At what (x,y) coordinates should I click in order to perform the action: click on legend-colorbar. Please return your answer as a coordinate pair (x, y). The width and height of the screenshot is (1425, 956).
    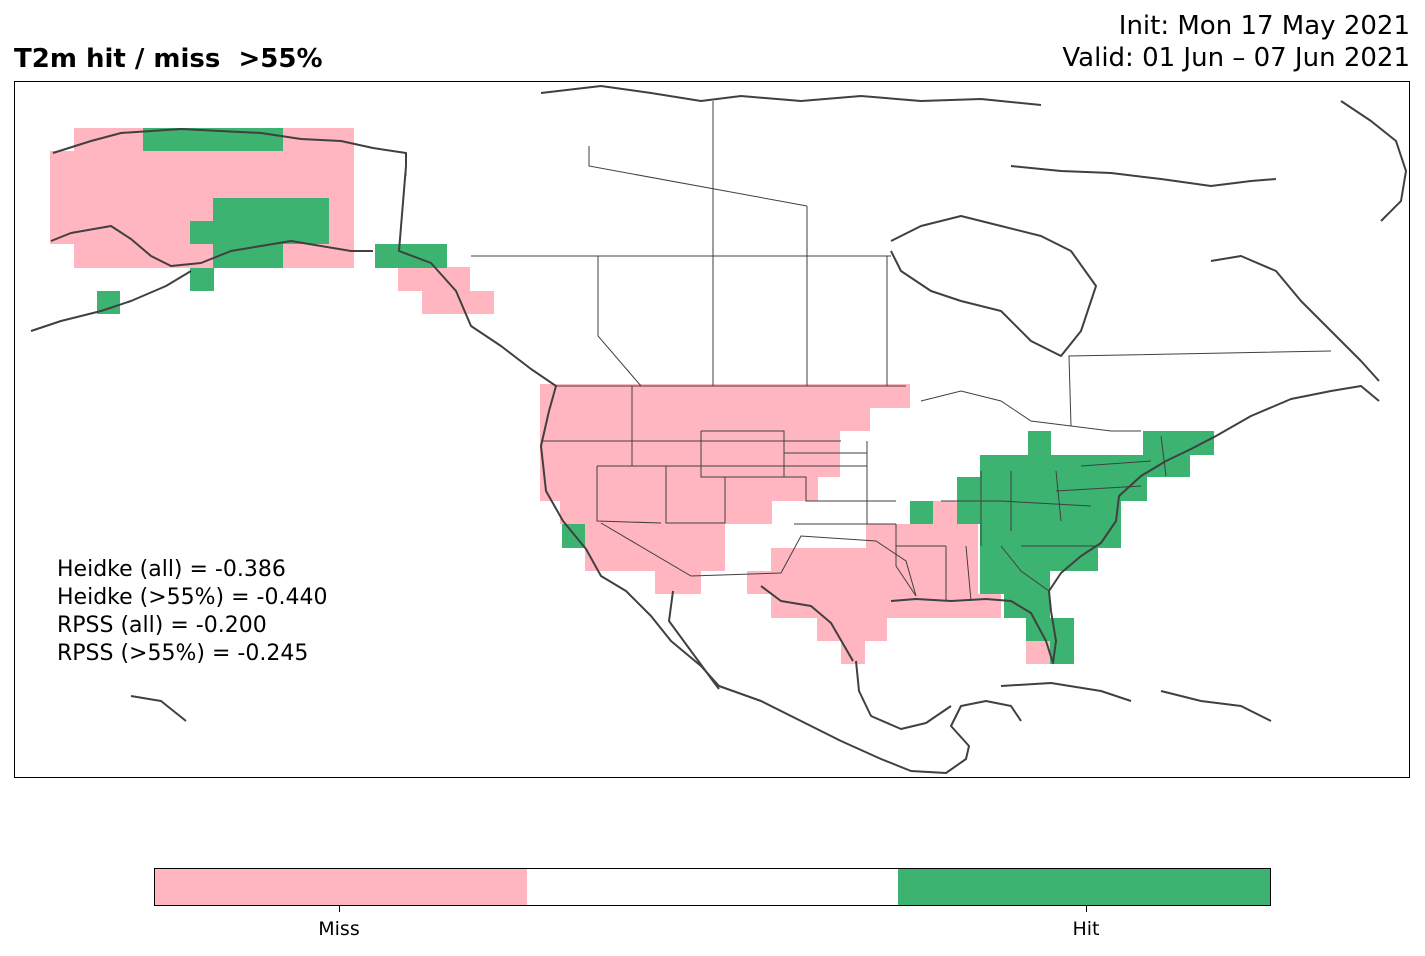
    Looking at the image, I should click on (712, 887).